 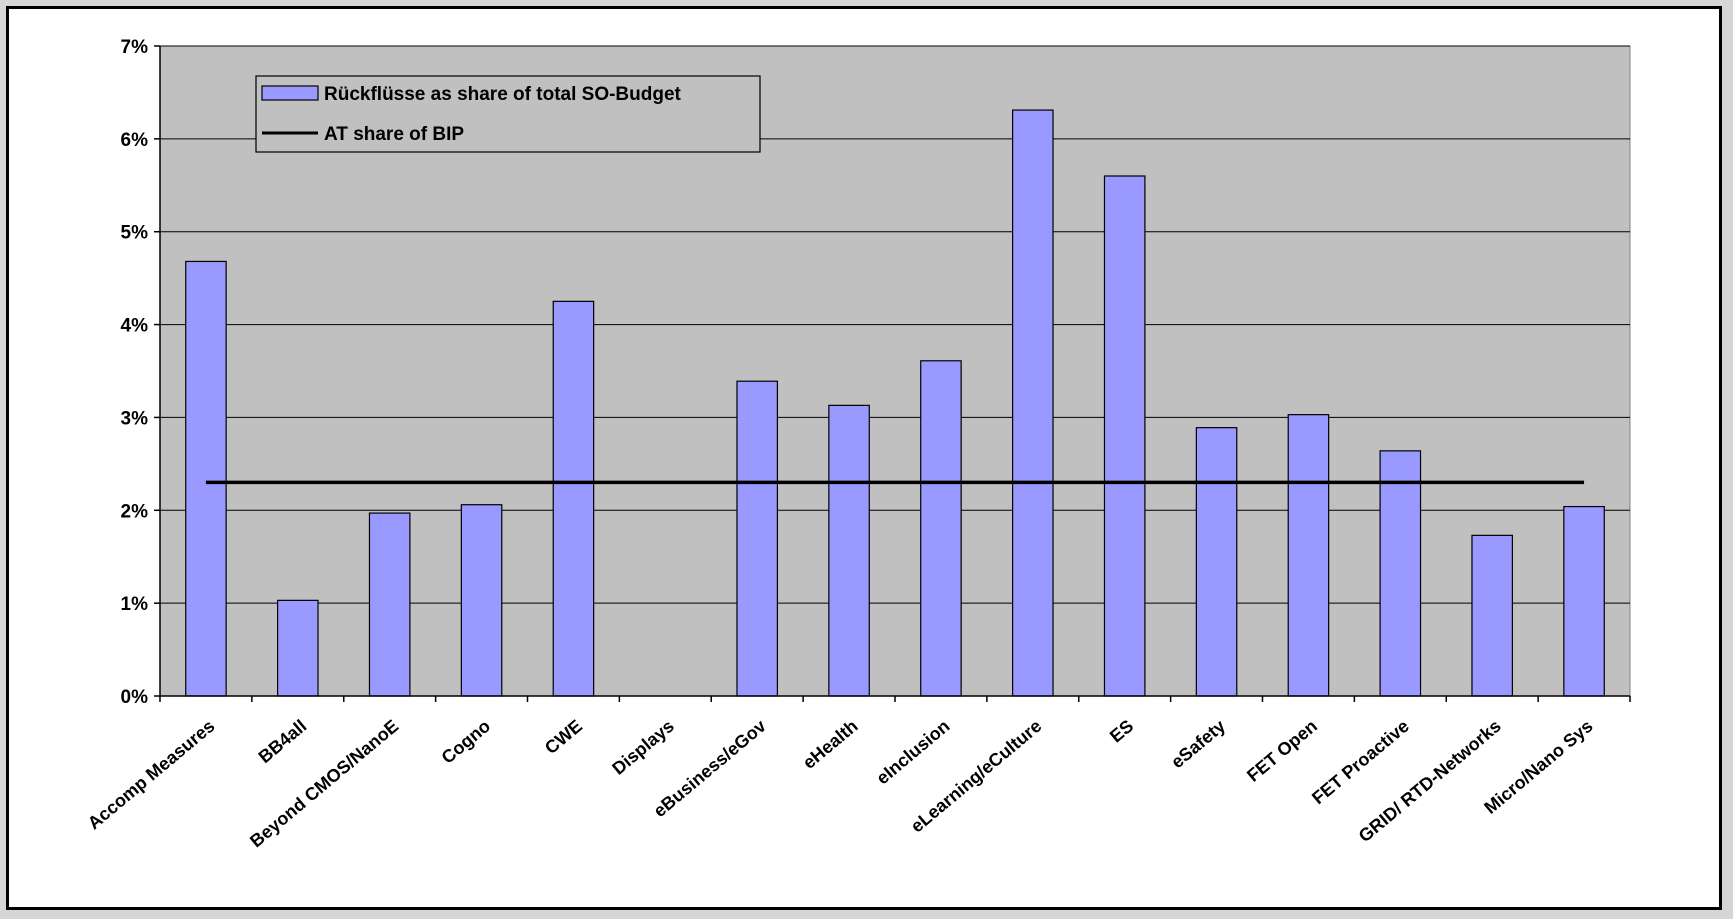 What do you see at coordinates (830, 744) in the screenshot?
I see `x-category-label: eHealth` at bounding box center [830, 744].